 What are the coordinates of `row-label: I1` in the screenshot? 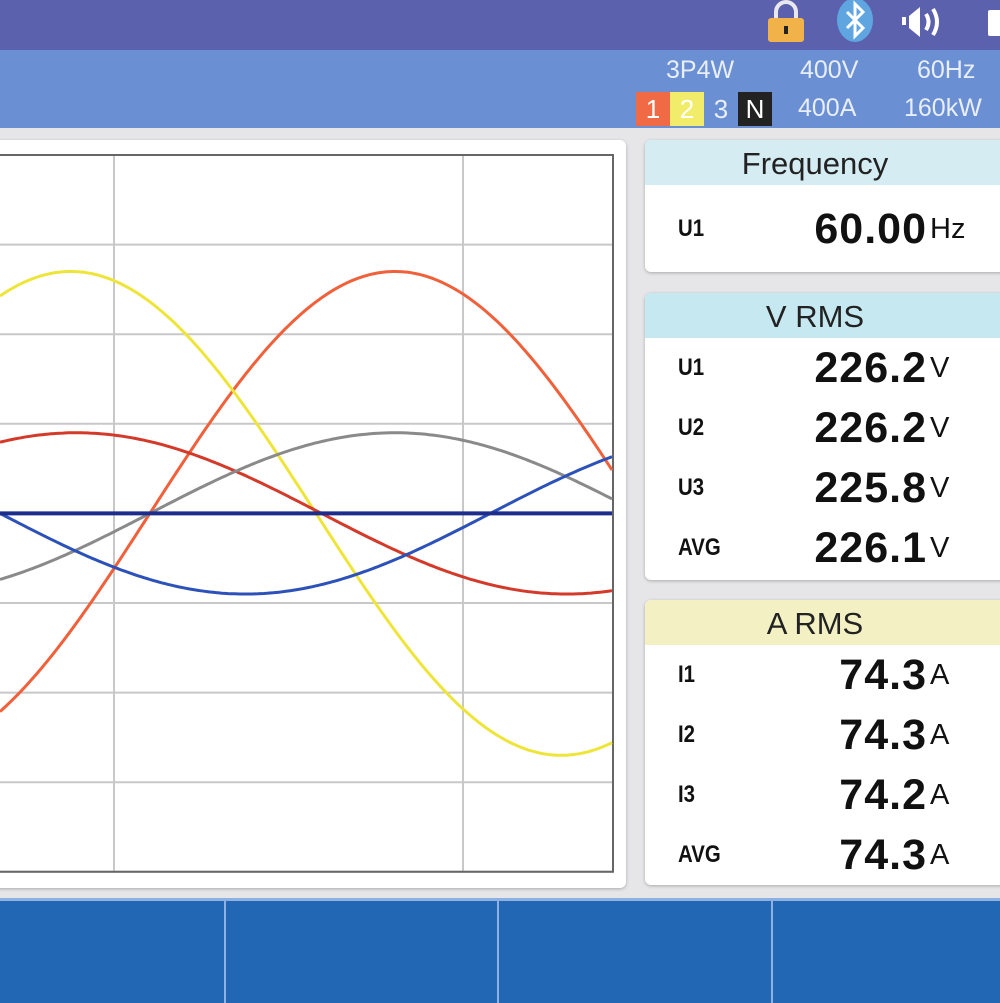 It's located at (687, 674).